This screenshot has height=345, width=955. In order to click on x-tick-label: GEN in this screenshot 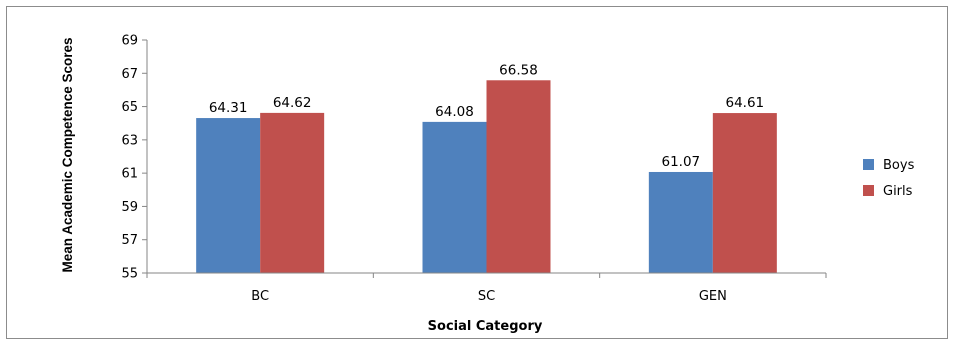, I will do `click(713, 296)`.